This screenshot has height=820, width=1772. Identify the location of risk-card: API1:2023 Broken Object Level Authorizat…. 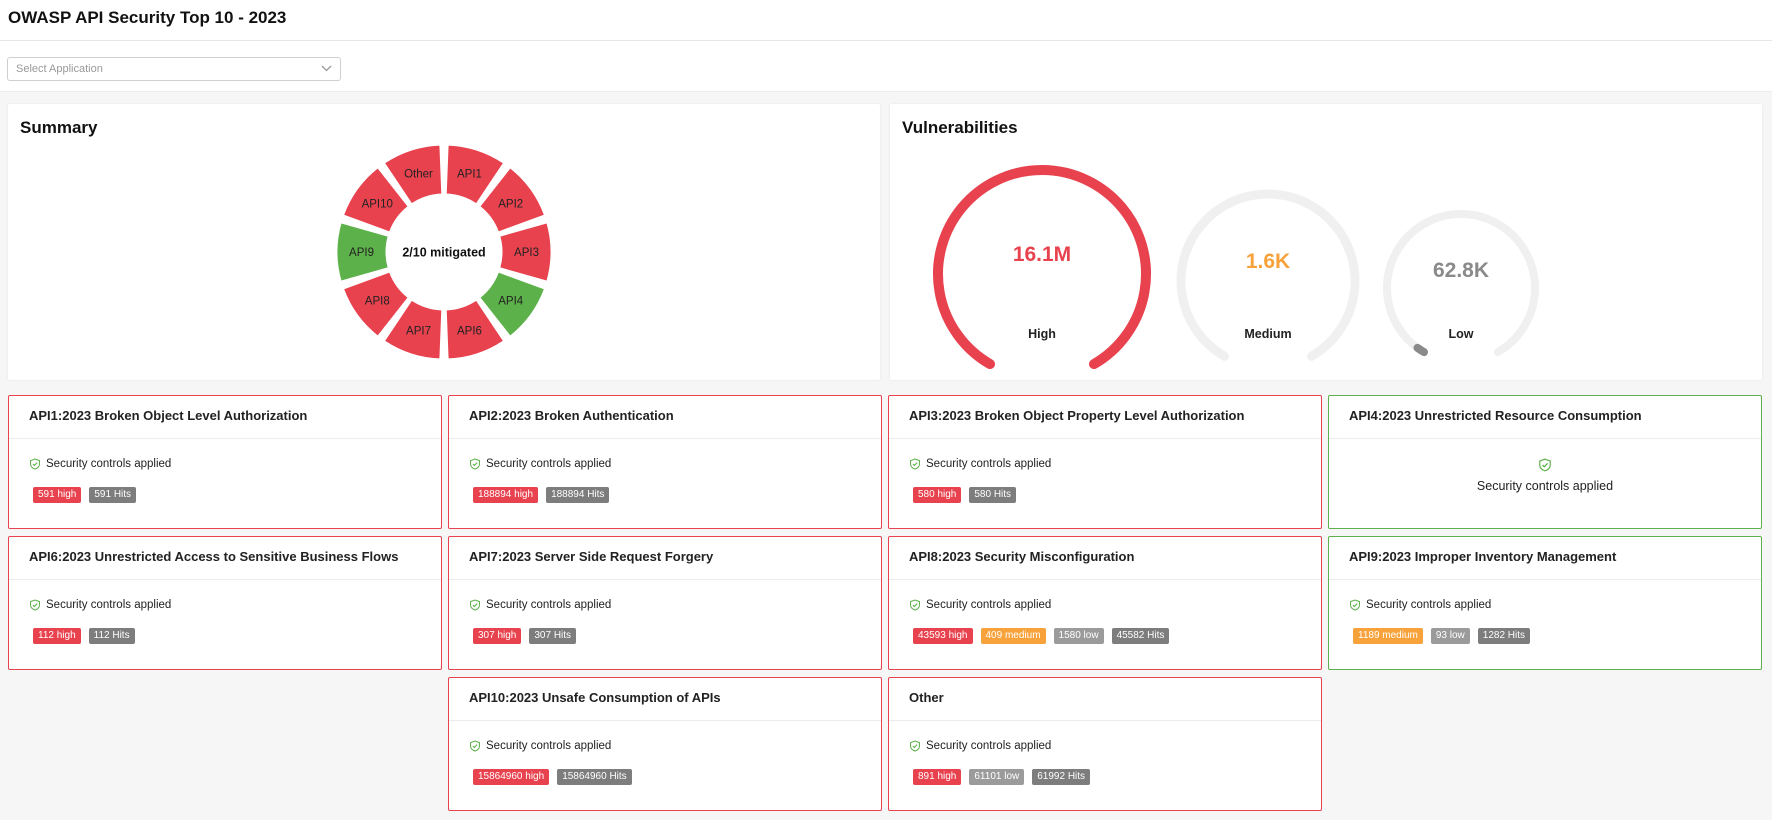
(225, 462).